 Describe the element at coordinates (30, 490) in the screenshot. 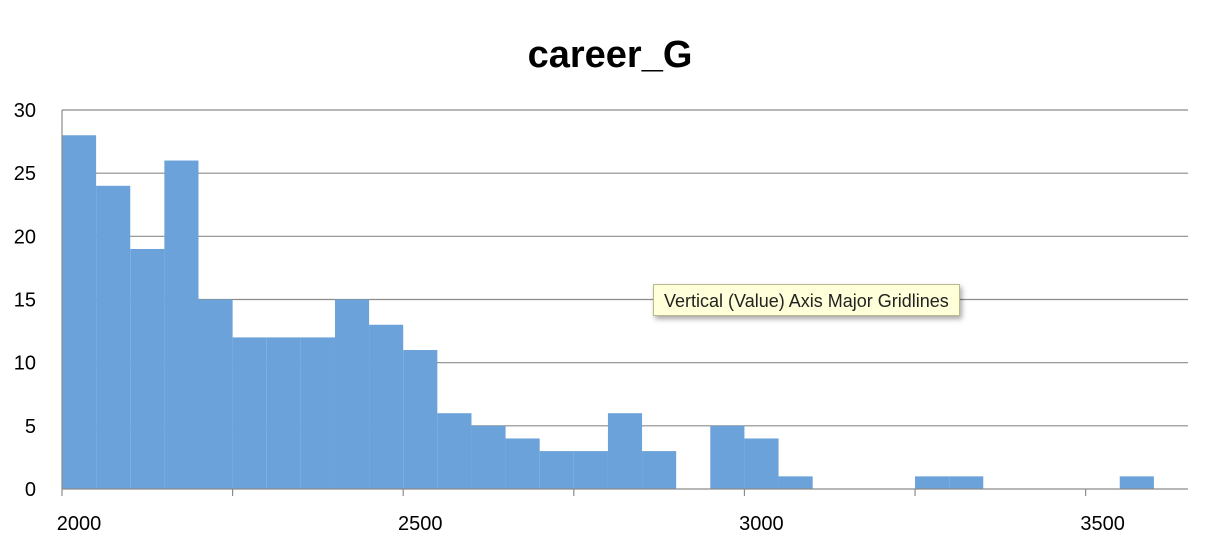

I see `y-tick-label-0: 0` at that location.